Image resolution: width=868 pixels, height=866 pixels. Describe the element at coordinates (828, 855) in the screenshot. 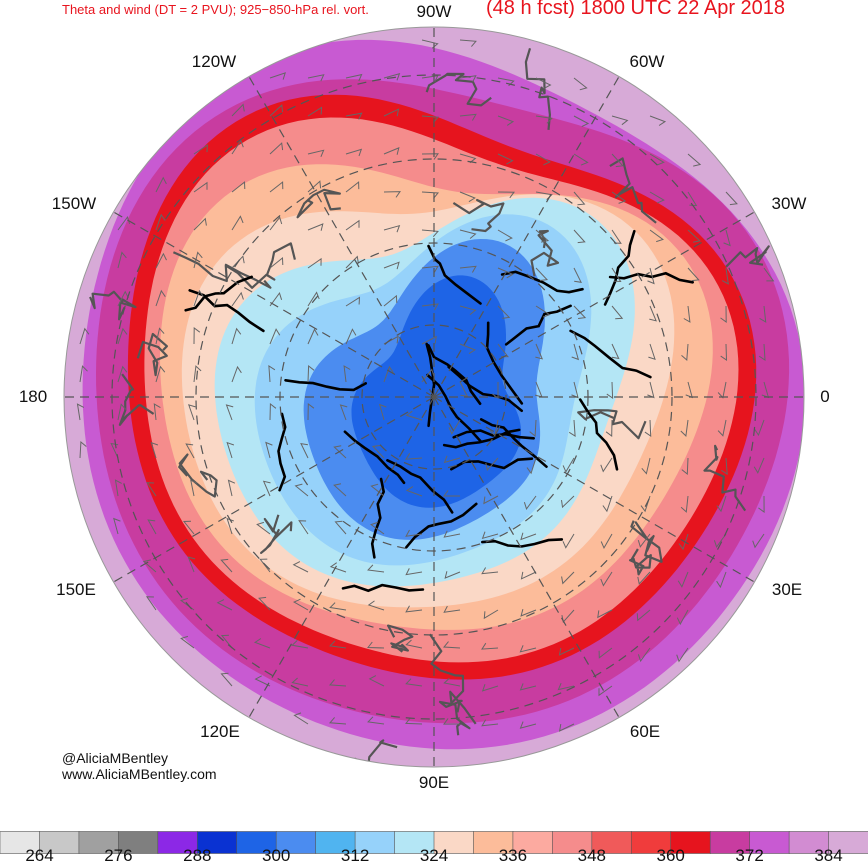

I see `colorbar-label: 384` at that location.